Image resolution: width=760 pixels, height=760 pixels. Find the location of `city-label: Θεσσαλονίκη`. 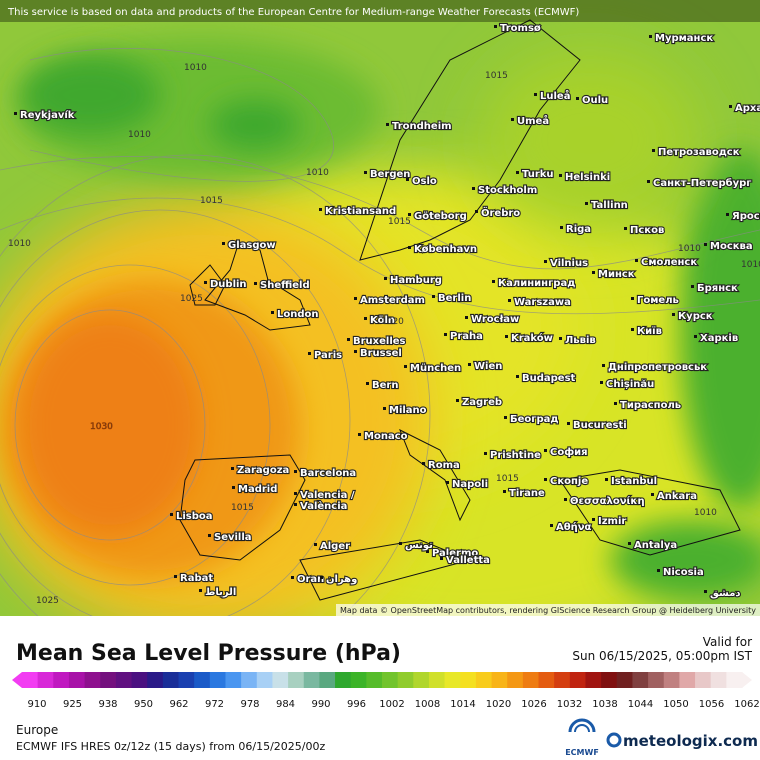

city-label: Θεσσαλονίκη is located at coordinates (607, 501).